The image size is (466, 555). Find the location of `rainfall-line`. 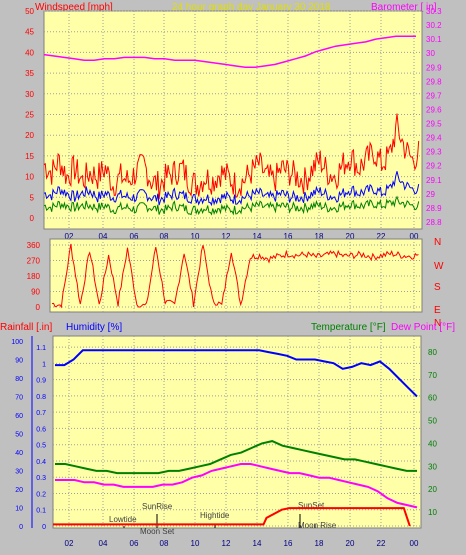

rainfall-line is located at coordinates (232, 517).